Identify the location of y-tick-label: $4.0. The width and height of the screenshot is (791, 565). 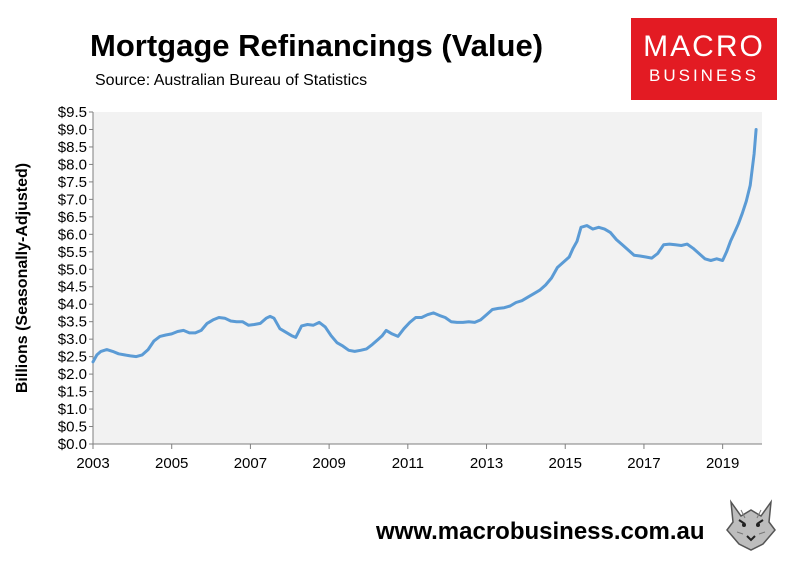
(72, 304).